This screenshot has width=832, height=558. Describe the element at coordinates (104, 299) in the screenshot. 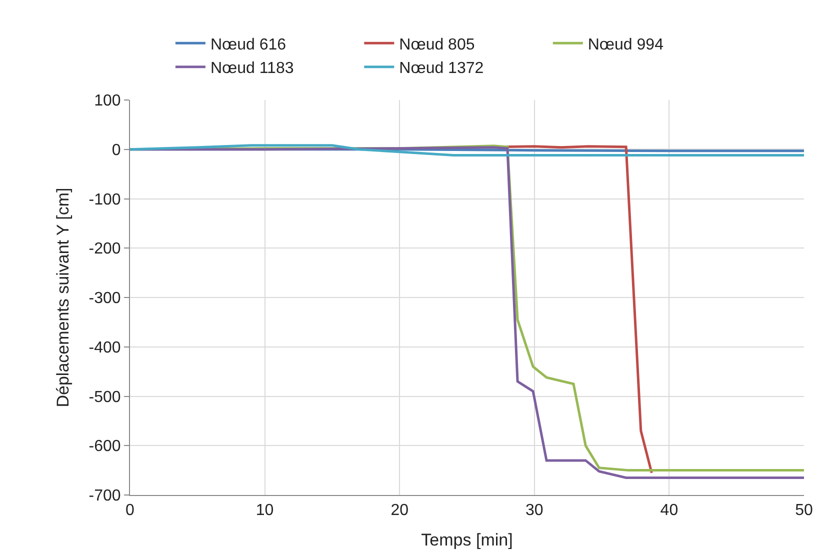

I see `y-tick-label: -300` at that location.